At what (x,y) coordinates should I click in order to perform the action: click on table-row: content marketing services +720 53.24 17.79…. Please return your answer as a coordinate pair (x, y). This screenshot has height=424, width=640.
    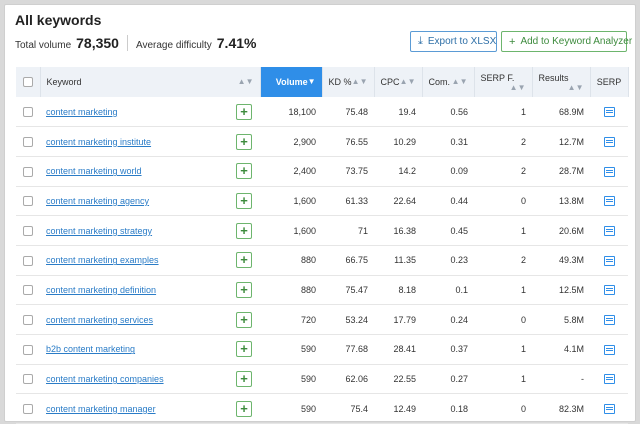
    Looking at the image, I should click on (322, 319).